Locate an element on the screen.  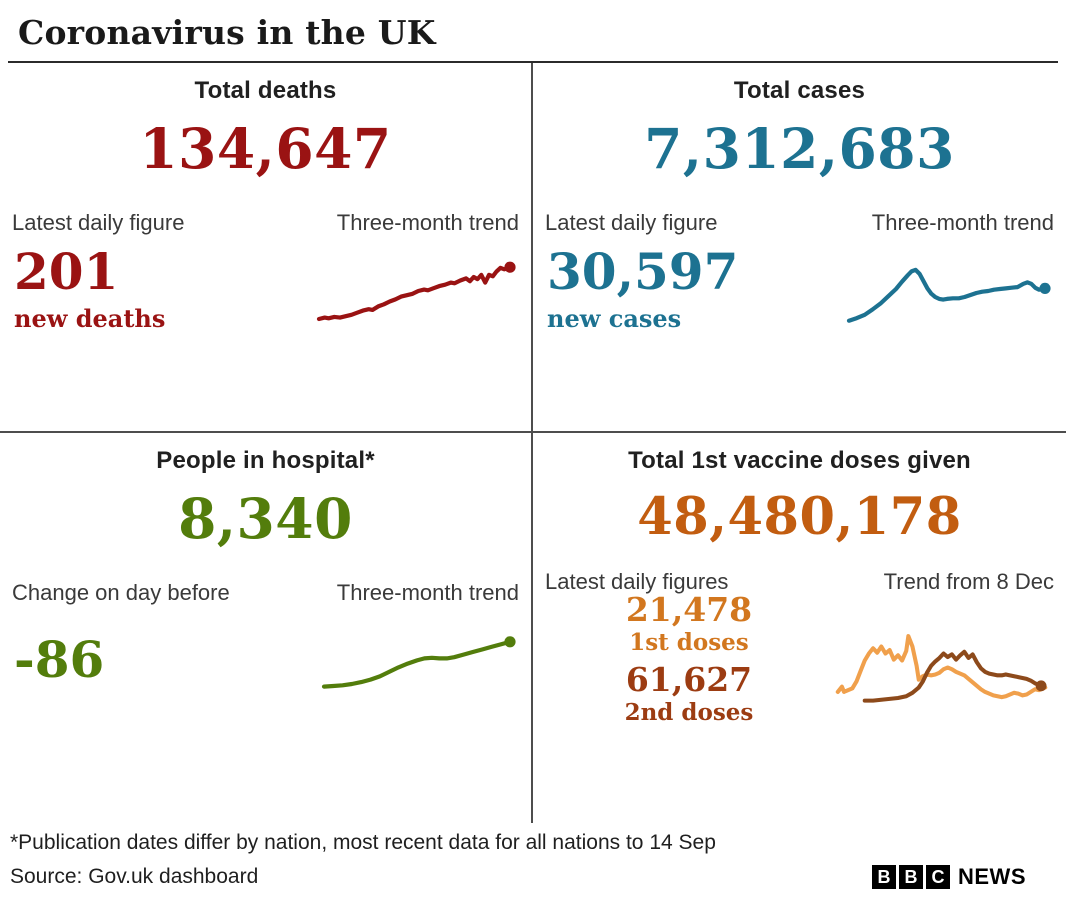
deaths-labels: Latest daily figure Three-month trend is located at coordinates (265, 223).